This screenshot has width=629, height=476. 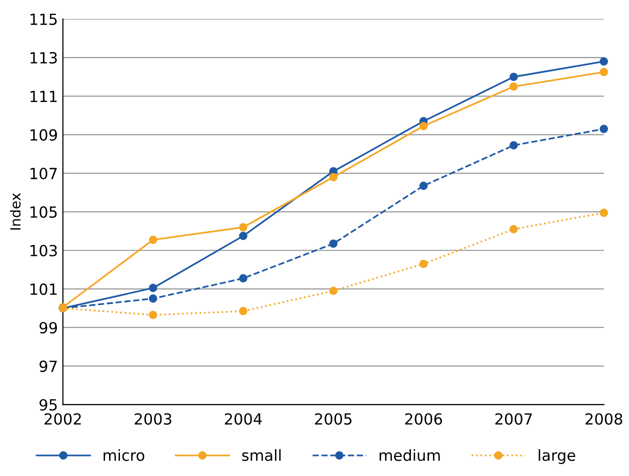 I want to click on y-tick-label: 105, so click(x=43, y=212).